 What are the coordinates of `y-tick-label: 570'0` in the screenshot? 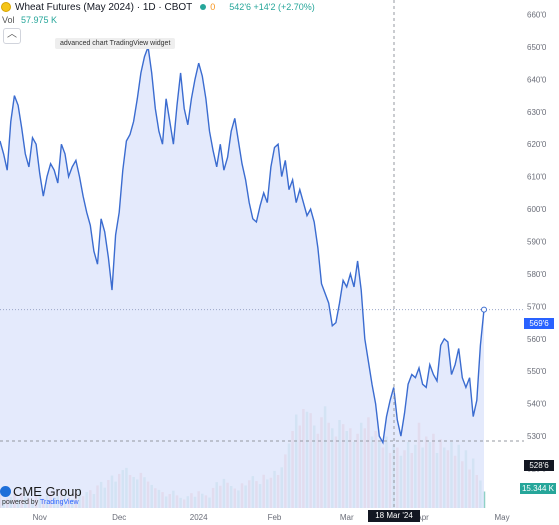 It's located at (537, 306).